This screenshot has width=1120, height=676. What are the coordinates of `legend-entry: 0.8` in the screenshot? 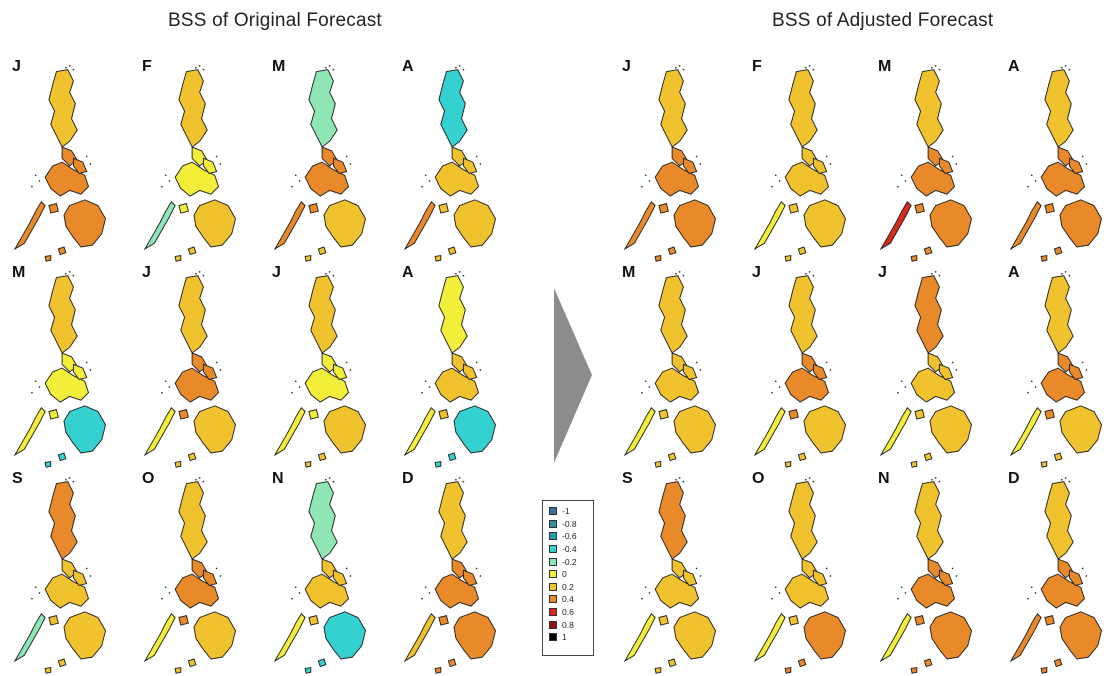 It's located at (571, 624).